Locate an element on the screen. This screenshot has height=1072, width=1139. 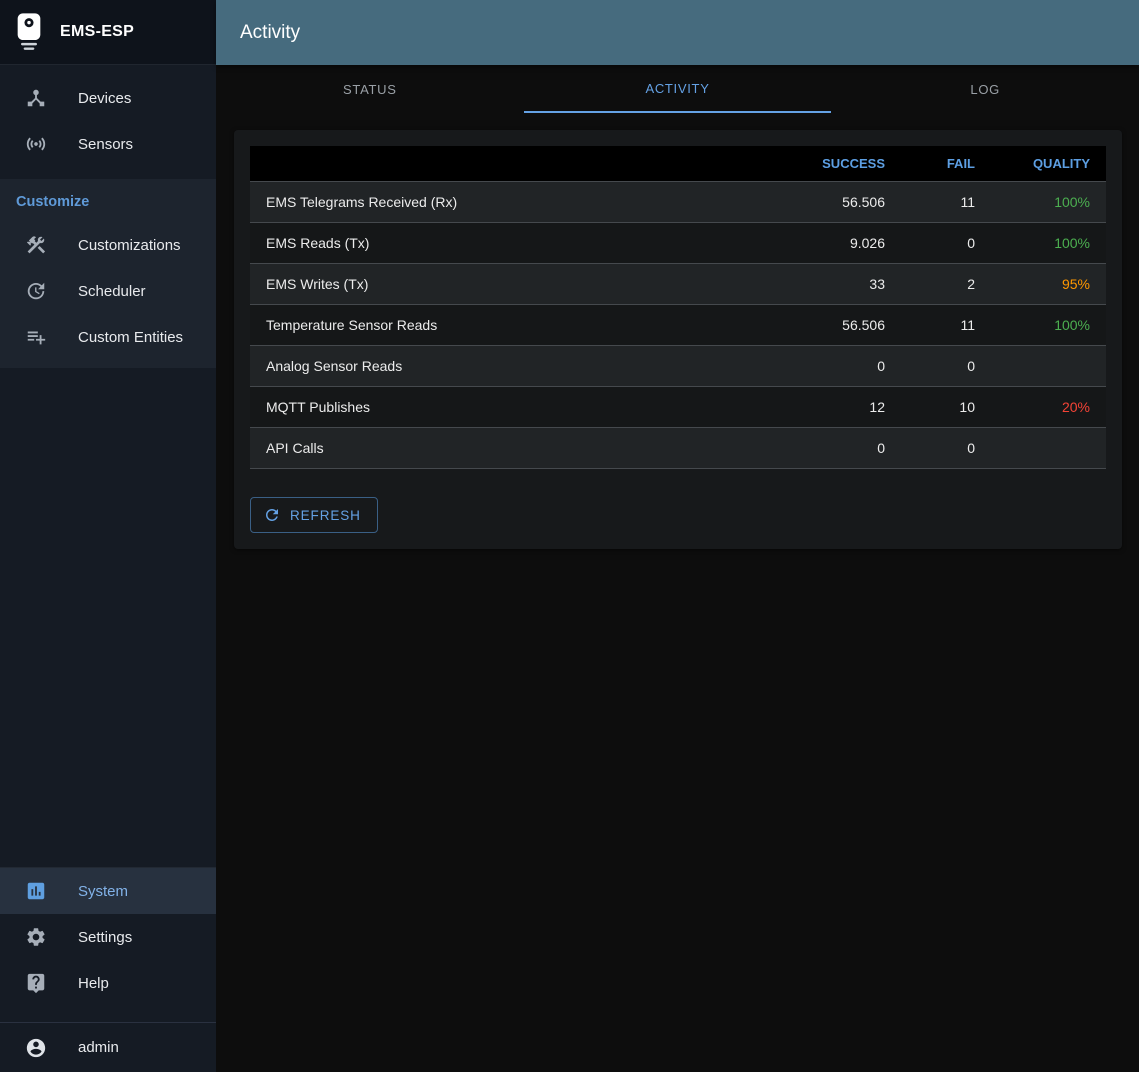
table-row: Analog Sensor Reads 0 0 is located at coordinates (678, 366).